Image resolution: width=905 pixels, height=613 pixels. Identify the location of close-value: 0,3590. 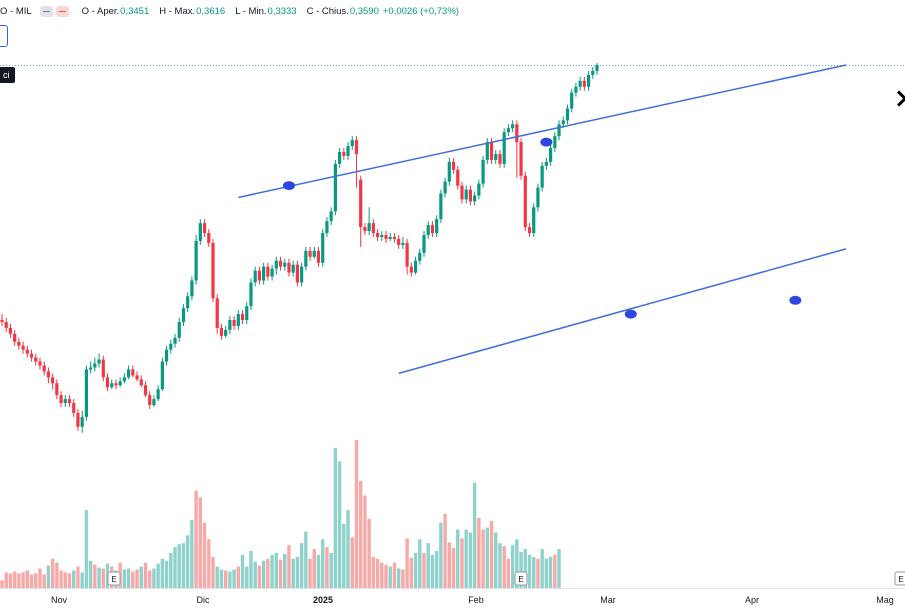
(364, 11).